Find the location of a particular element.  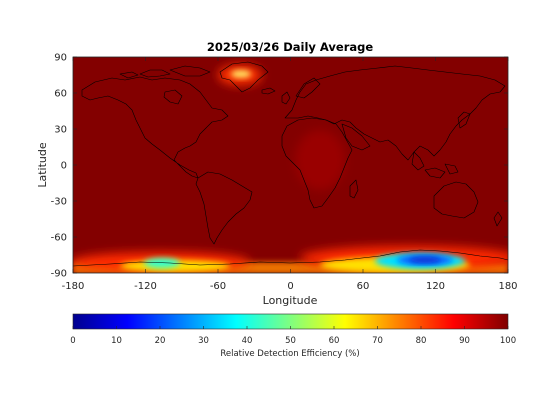

colorbar-ticks: 0 10 20 30 40 50 60 70 80 90 100 is located at coordinates (293, 336).